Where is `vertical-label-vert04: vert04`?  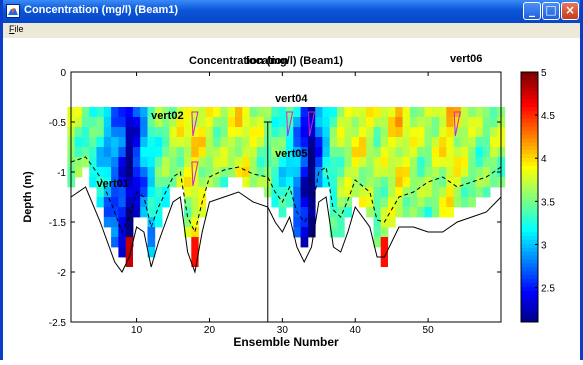 vertical-label-vert04: vert04 is located at coordinates (291, 99).